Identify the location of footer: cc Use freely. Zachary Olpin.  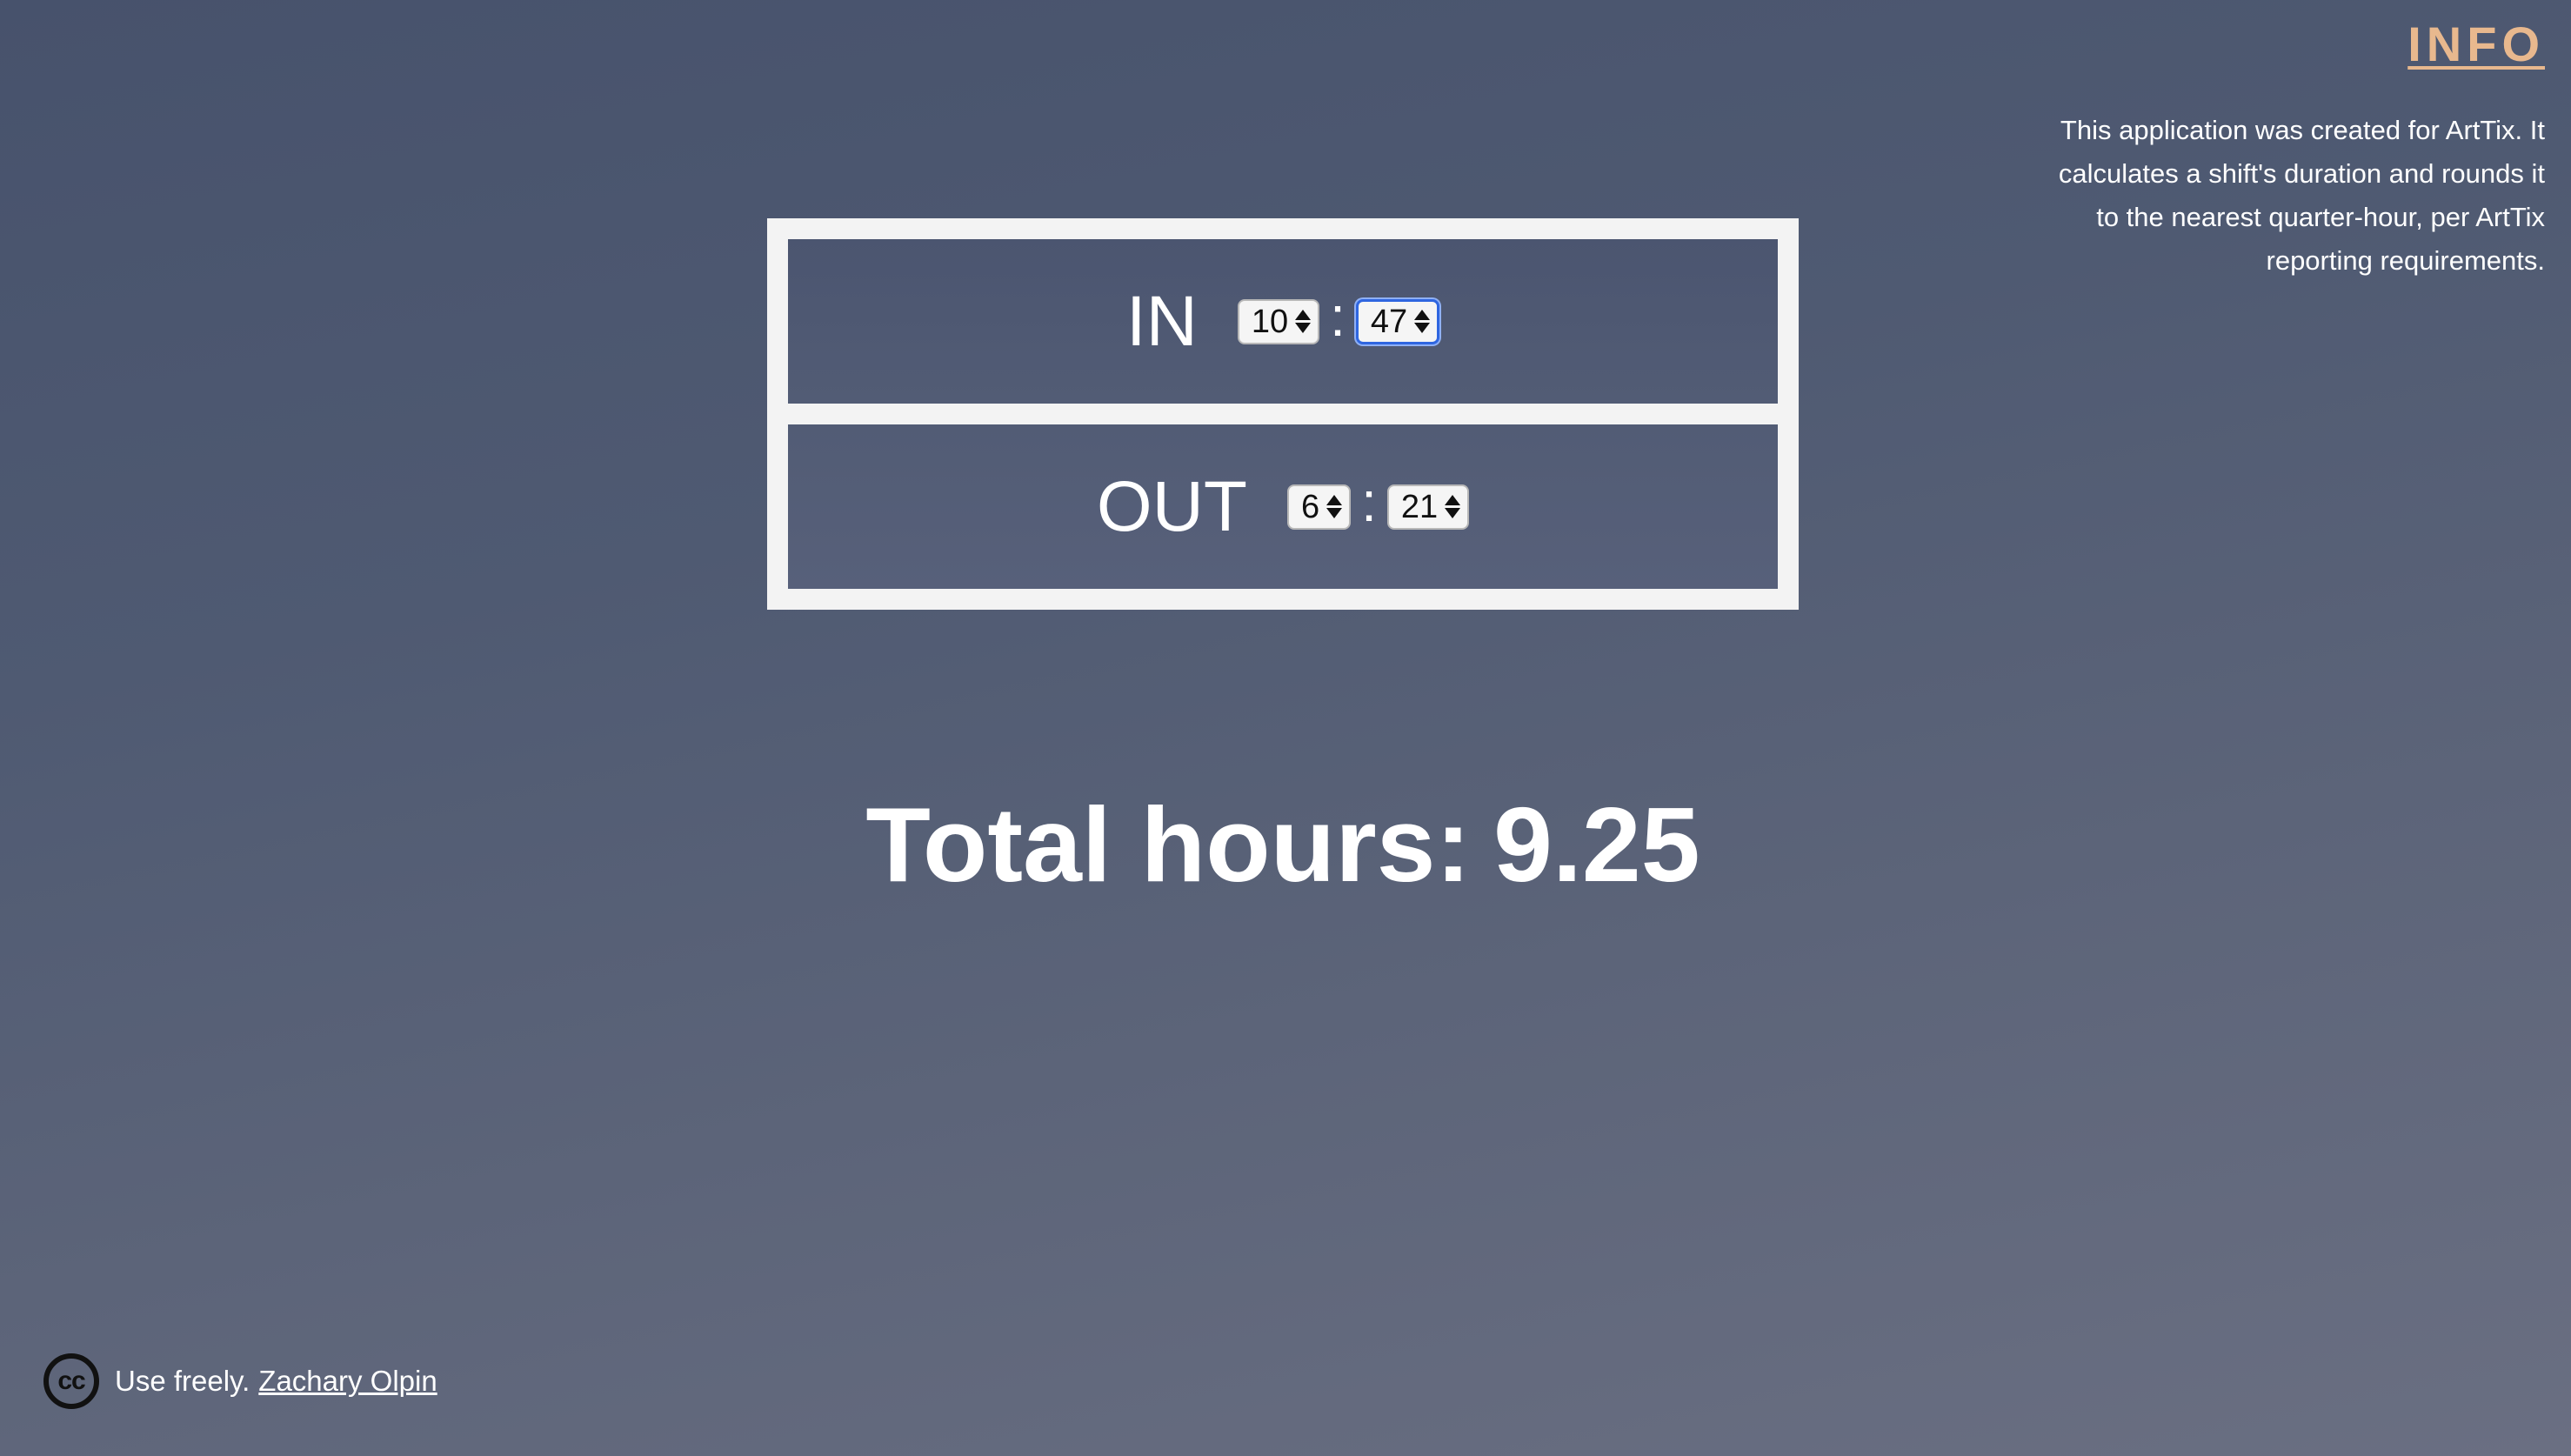
(240, 1381).